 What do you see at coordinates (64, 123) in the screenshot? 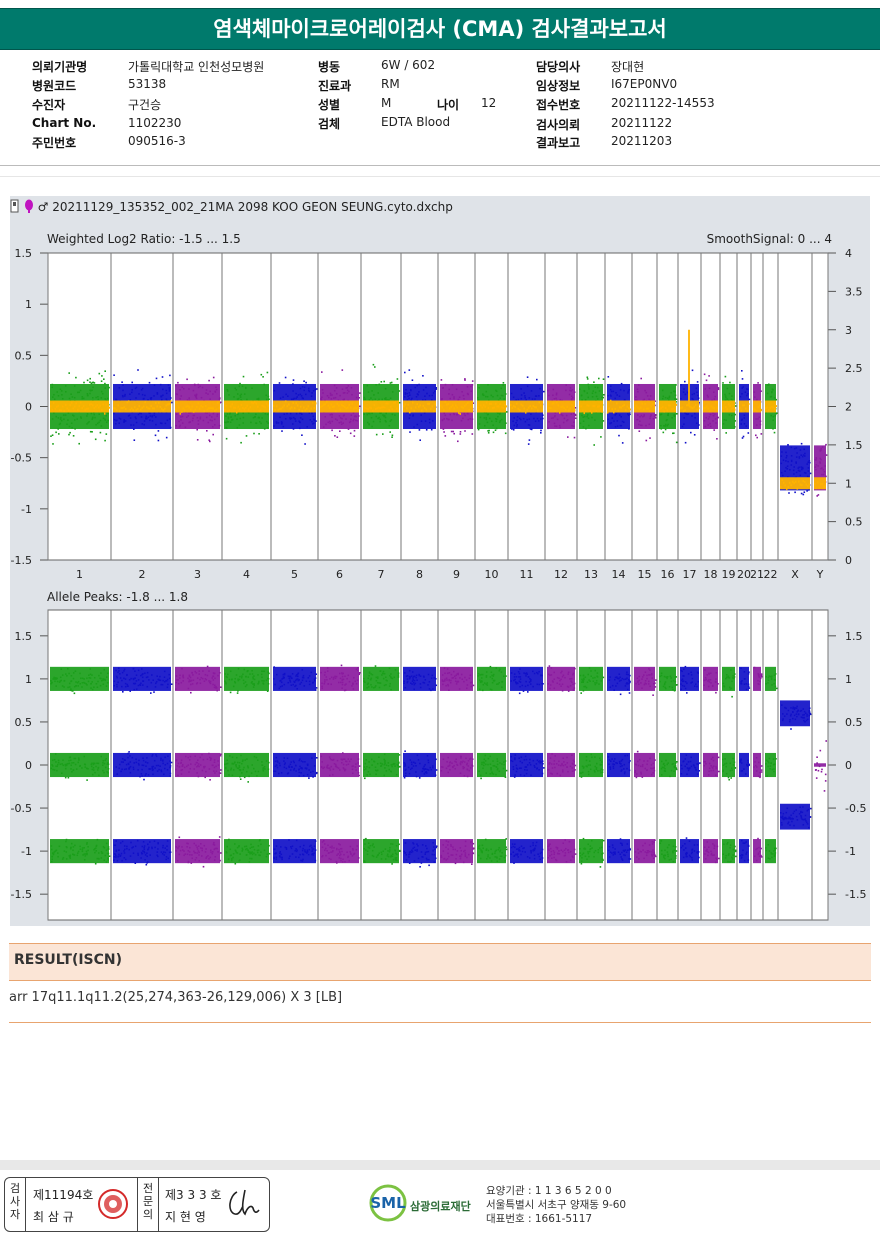
I see `chart-no-label: Chart No.` at bounding box center [64, 123].